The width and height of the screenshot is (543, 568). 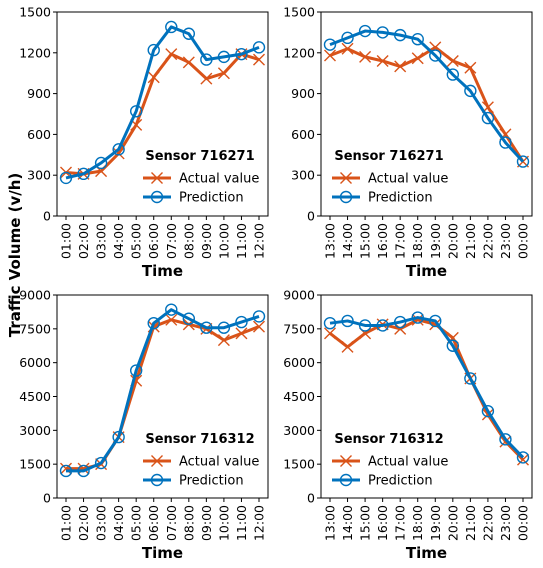 I want to click on x-tick-label: 09:00, so click(x=206, y=523).